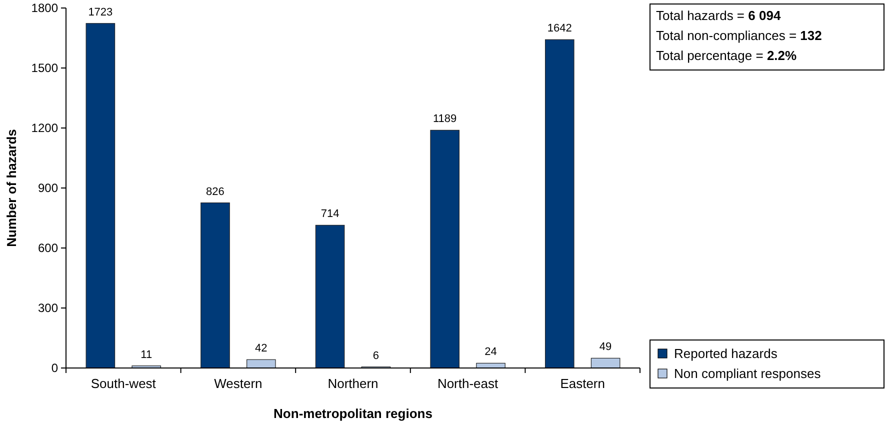 This screenshot has width=889, height=433. What do you see at coordinates (559, 28) in the screenshot?
I see `data-label: 1642` at bounding box center [559, 28].